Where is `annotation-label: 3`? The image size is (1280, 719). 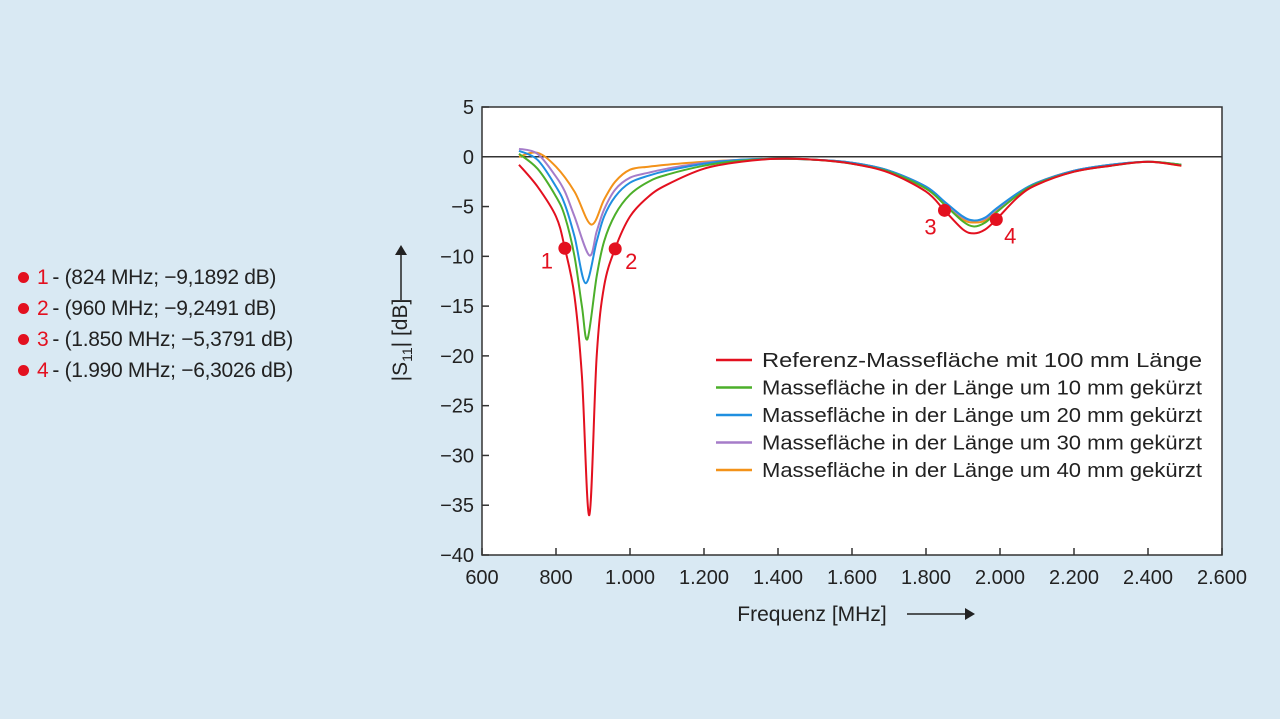
annotation-label: 3 is located at coordinates (930, 226).